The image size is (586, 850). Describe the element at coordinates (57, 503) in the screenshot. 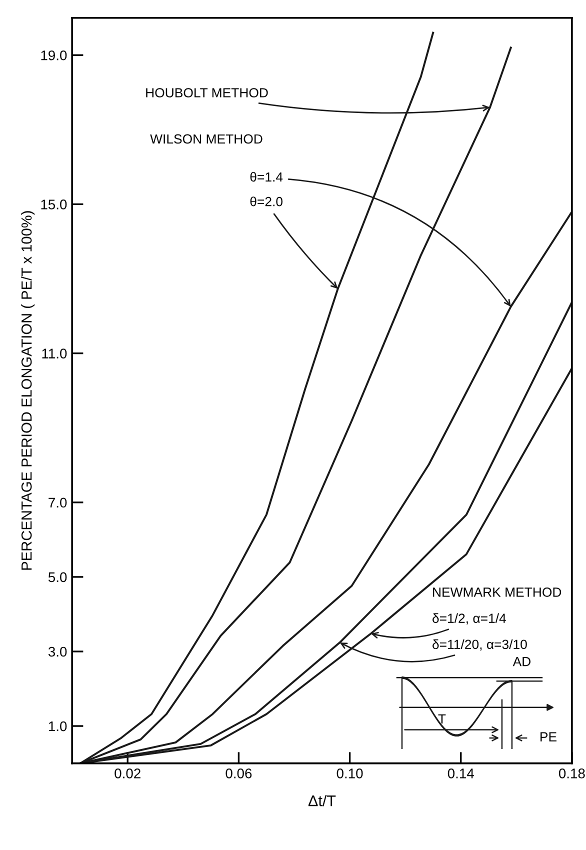

I see `y-tick-label: 7.0` at that location.